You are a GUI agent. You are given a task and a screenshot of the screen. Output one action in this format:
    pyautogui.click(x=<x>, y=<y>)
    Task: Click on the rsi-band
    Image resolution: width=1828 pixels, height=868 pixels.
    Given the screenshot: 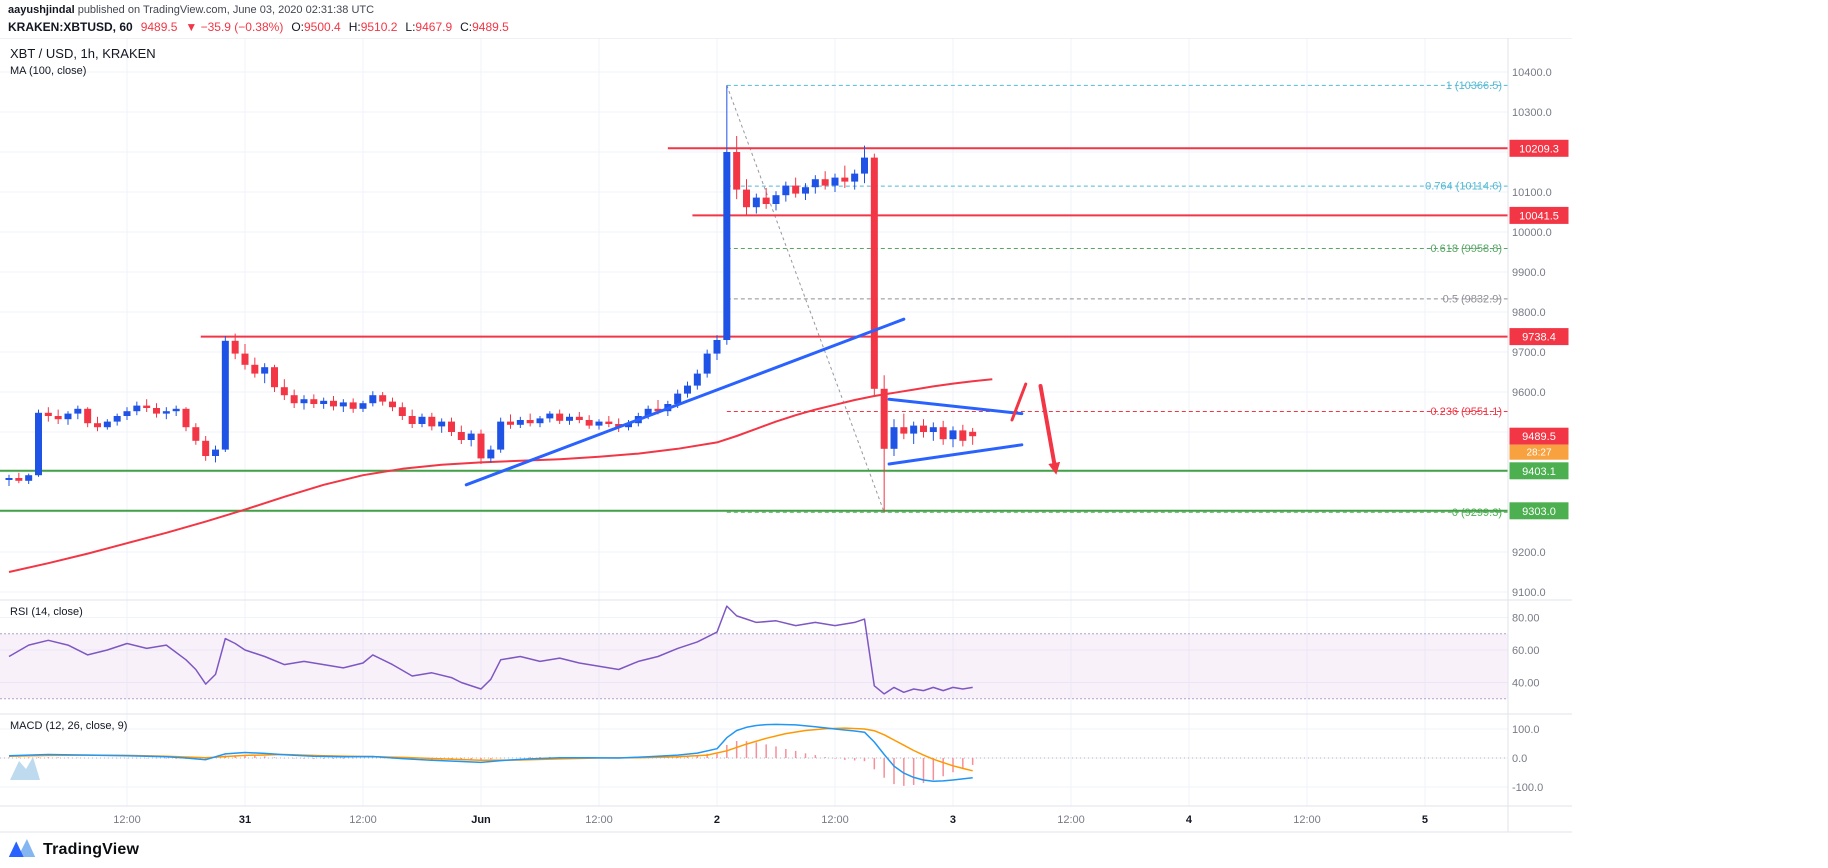 What is the action you would take?
    pyautogui.click(x=754, y=666)
    